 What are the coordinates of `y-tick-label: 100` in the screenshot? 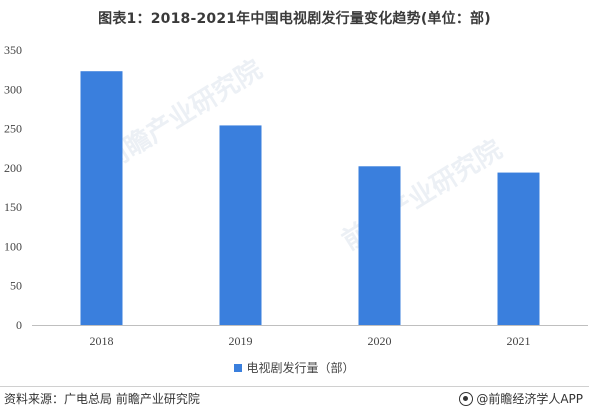 It's located at (13, 246).